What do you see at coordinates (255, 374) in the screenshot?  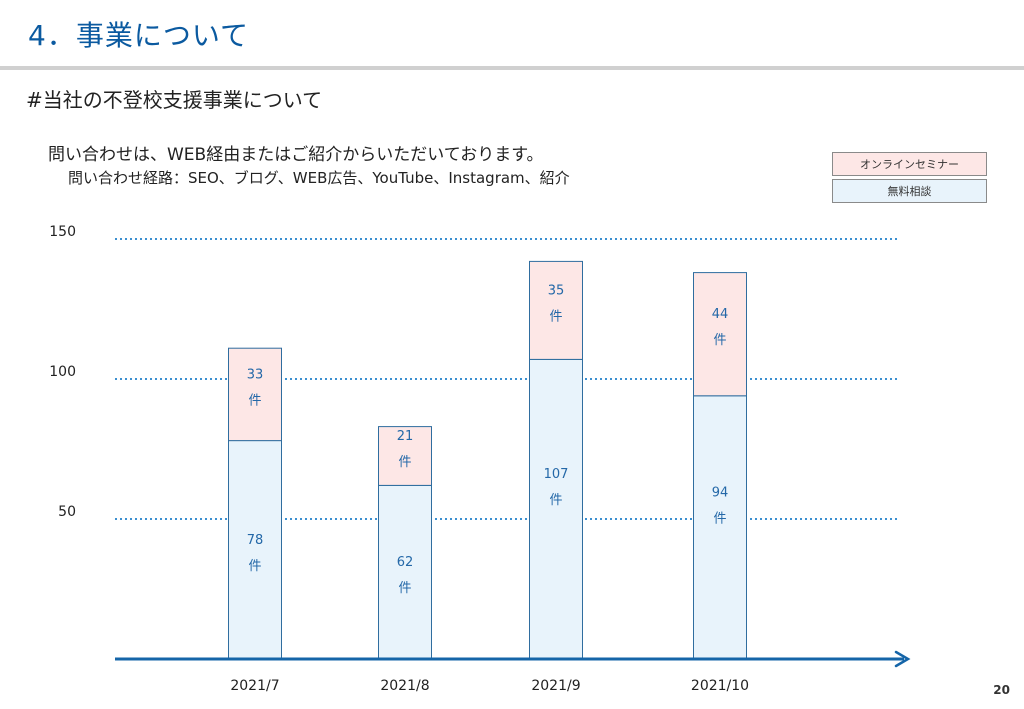 I see `data-label: 33` at bounding box center [255, 374].